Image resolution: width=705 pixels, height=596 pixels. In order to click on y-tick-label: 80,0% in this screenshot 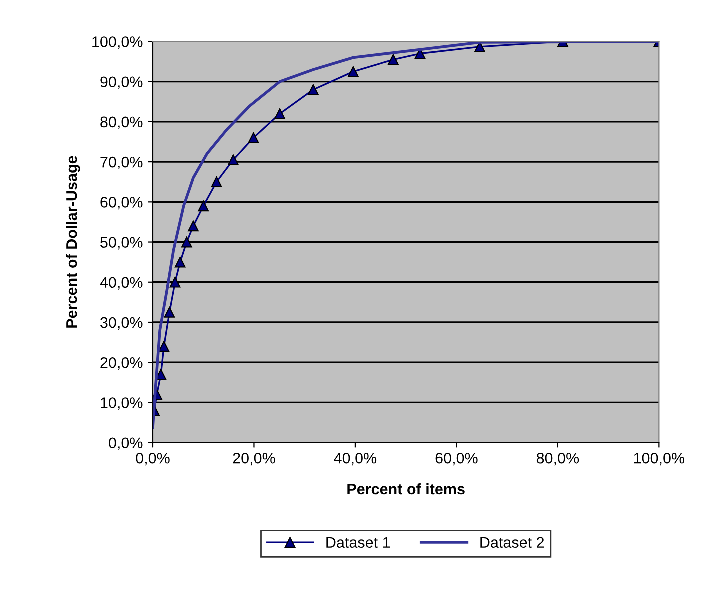, I will do `click(121, 123)`.